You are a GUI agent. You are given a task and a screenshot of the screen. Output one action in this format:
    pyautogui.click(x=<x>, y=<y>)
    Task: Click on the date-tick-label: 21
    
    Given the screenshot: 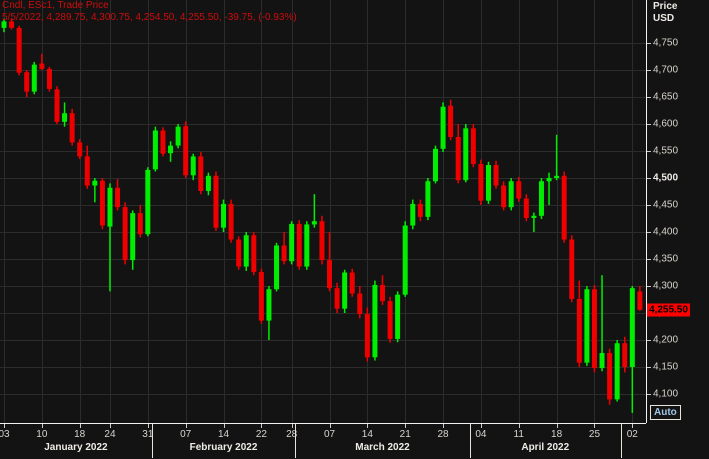 What is the action you would take?
    pyautogui.click(x=405, y=434)
    